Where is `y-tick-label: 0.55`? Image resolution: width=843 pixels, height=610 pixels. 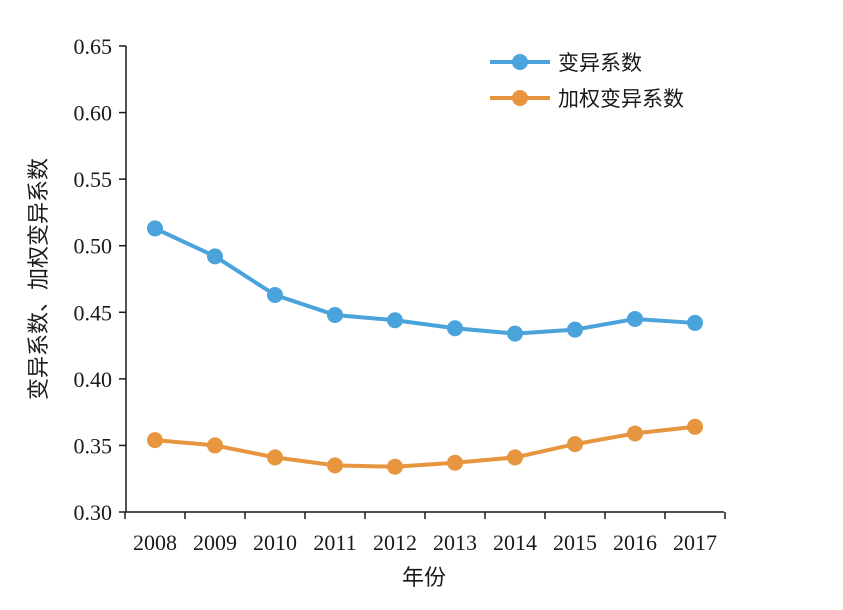
y-tick-label: 0.55 is located at coordinates (93, 179).